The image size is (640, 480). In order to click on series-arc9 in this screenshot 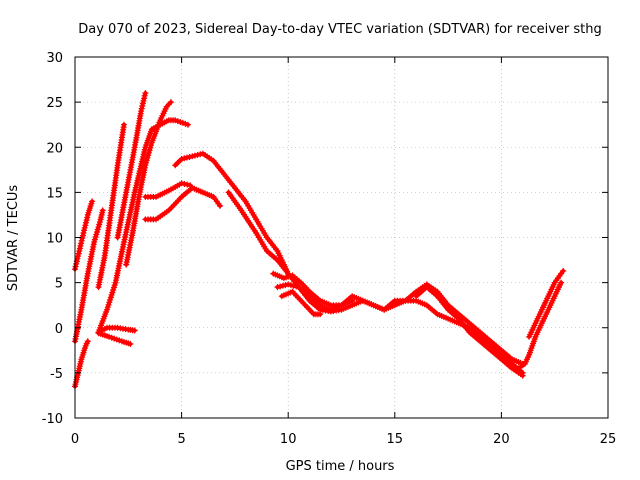, I will do `click(131, 165)`.